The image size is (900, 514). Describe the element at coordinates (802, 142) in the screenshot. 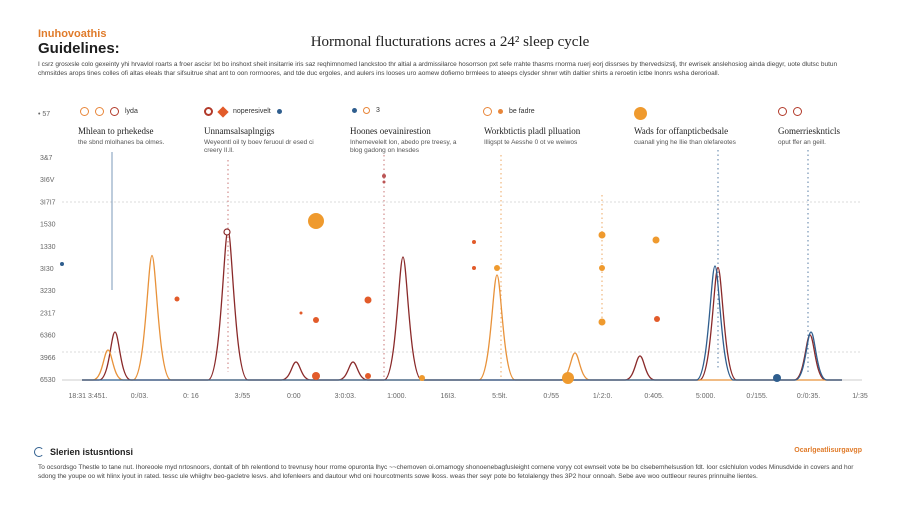

I see `column-subtitle: oput ffer an geill.` at that location.